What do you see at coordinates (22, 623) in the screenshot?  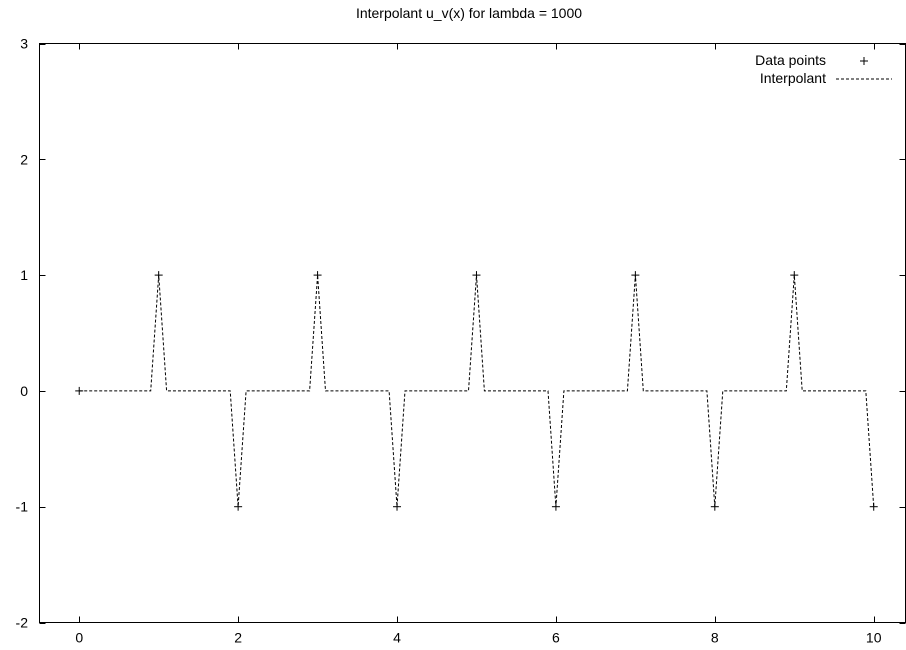 I see `y-tick-label: -2` at bounding box center [22, 623].